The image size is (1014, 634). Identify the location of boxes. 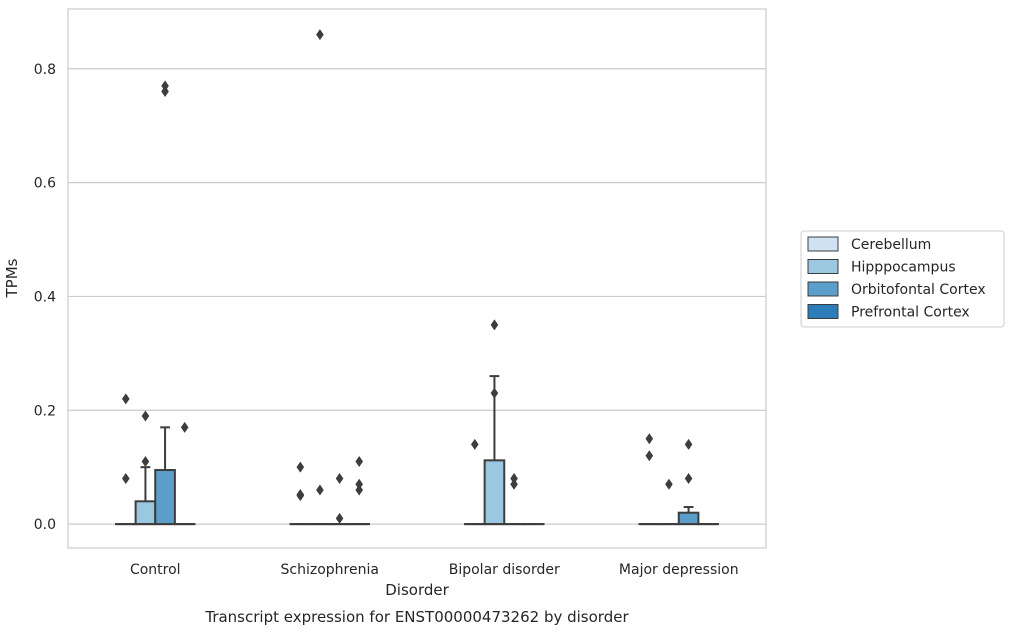
(417, 450).